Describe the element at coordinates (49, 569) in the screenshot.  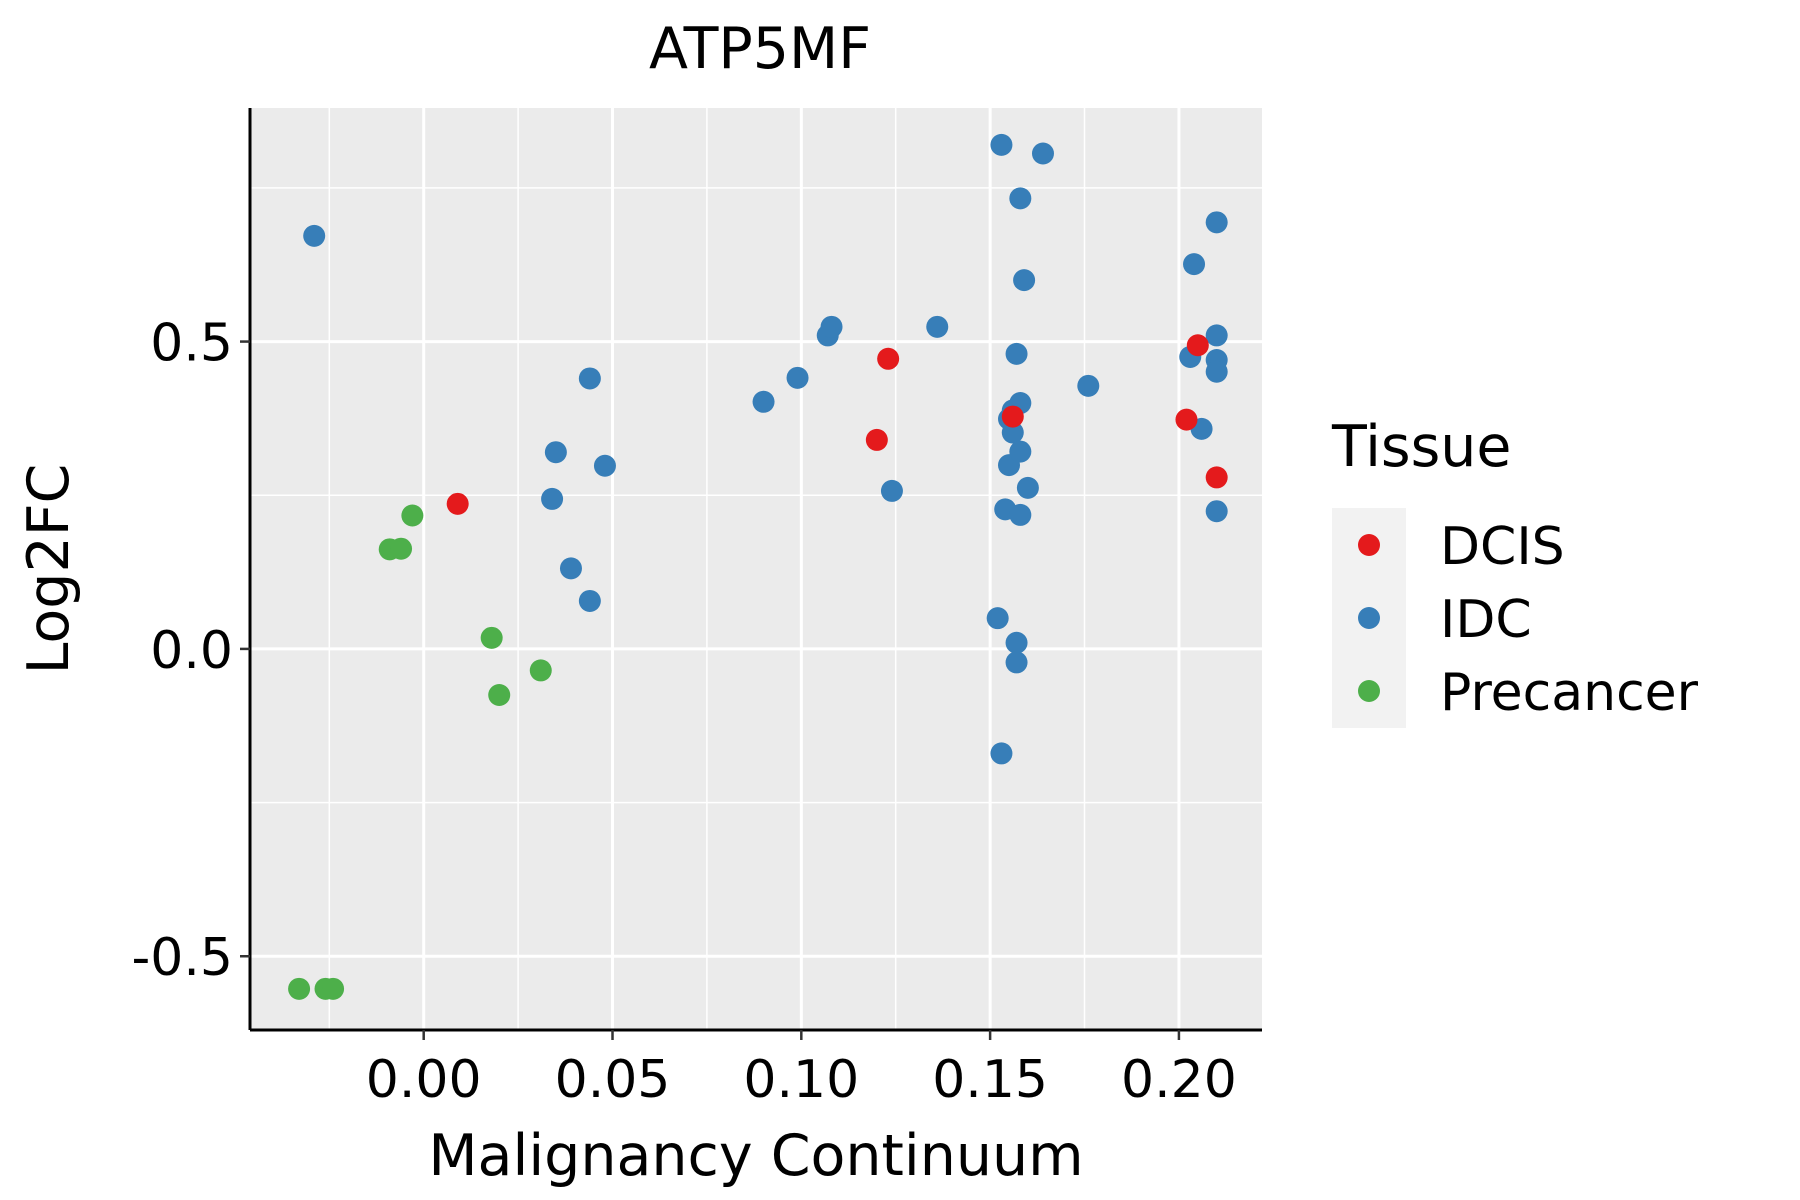
I see `y-axis-label: Log2FC` at that location.